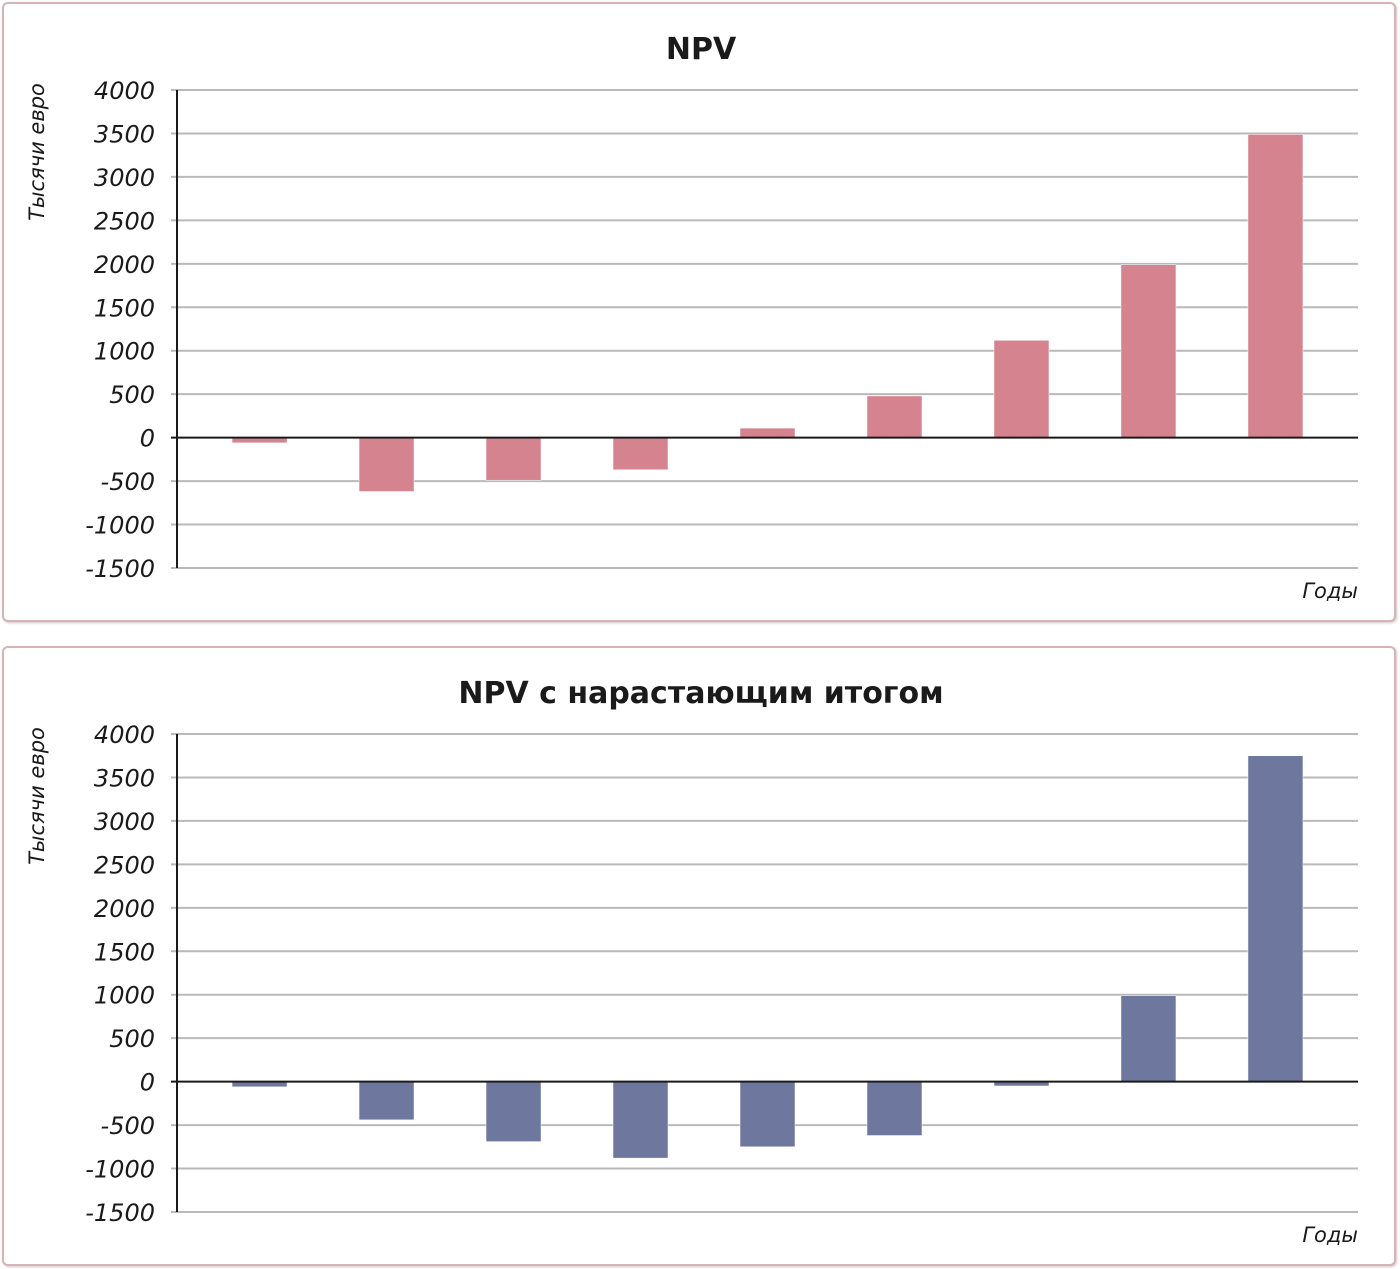  I want to click on chart-title: NPV, so click(701, 49).